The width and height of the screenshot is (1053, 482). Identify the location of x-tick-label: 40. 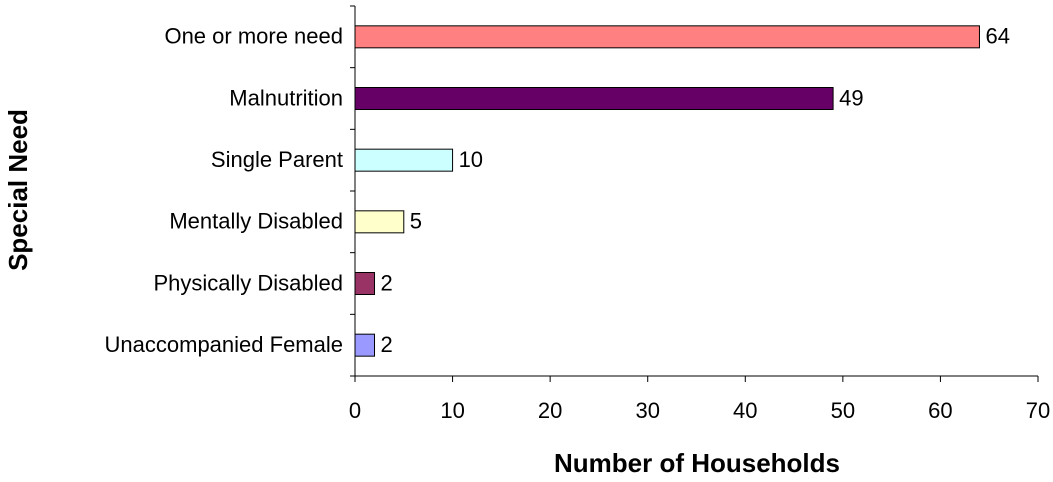
(745, 410).